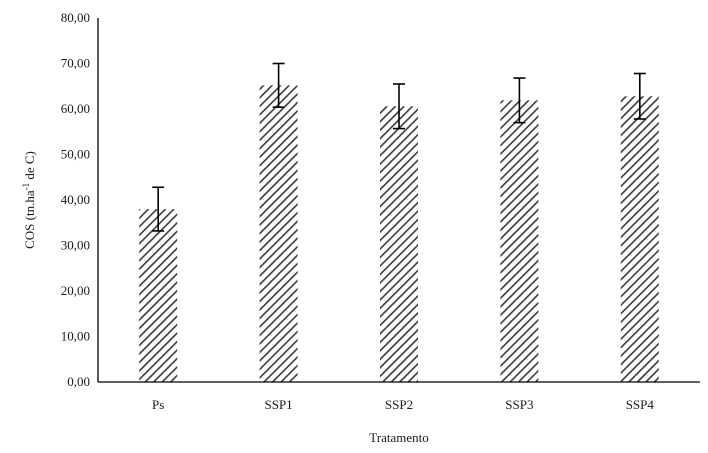 This screenshot has height=453, width=708. I want to click on y-axis-title-sup: -1, so click(26, 187).